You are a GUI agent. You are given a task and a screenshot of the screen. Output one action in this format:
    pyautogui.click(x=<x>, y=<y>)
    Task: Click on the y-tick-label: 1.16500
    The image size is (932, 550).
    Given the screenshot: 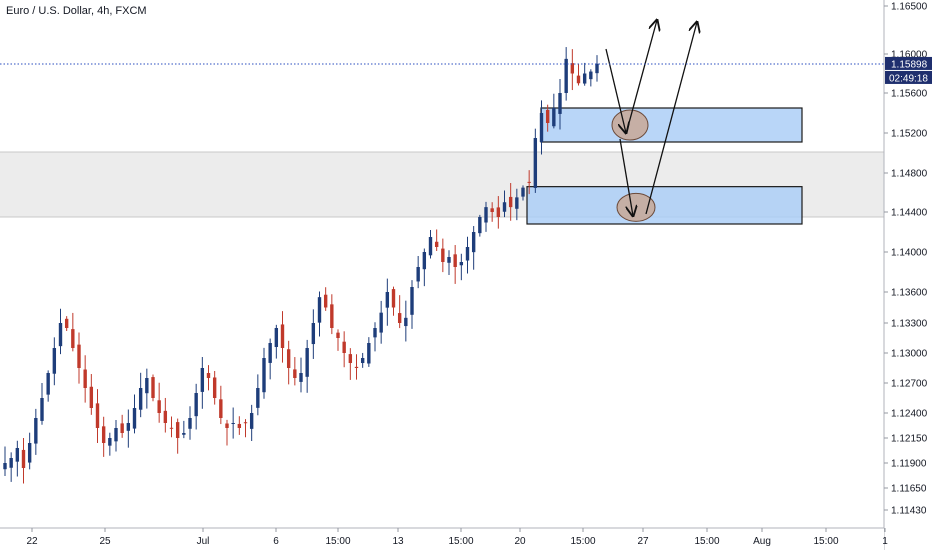 What is the action you would take?
    pyautogui.click(x=909, y=7)
    